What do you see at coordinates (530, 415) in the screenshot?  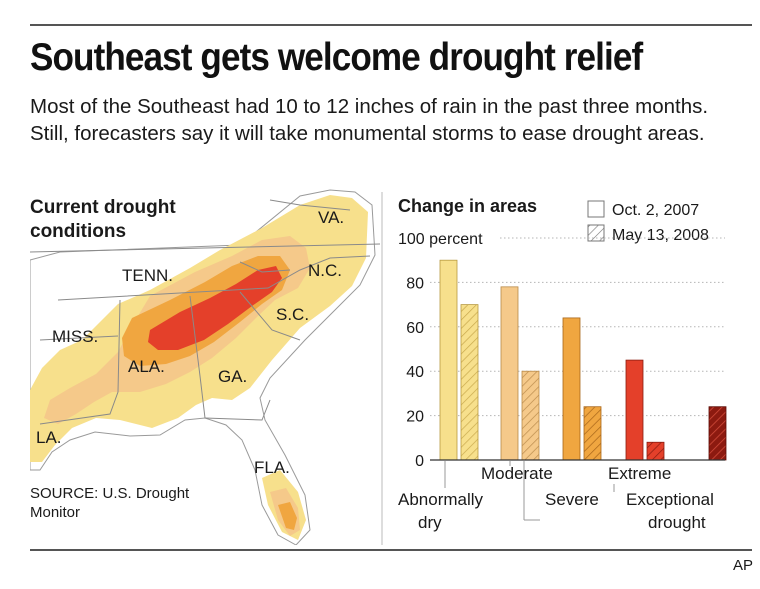 I see `bar-moderate-may-2008` at bounding box center [530, 415].